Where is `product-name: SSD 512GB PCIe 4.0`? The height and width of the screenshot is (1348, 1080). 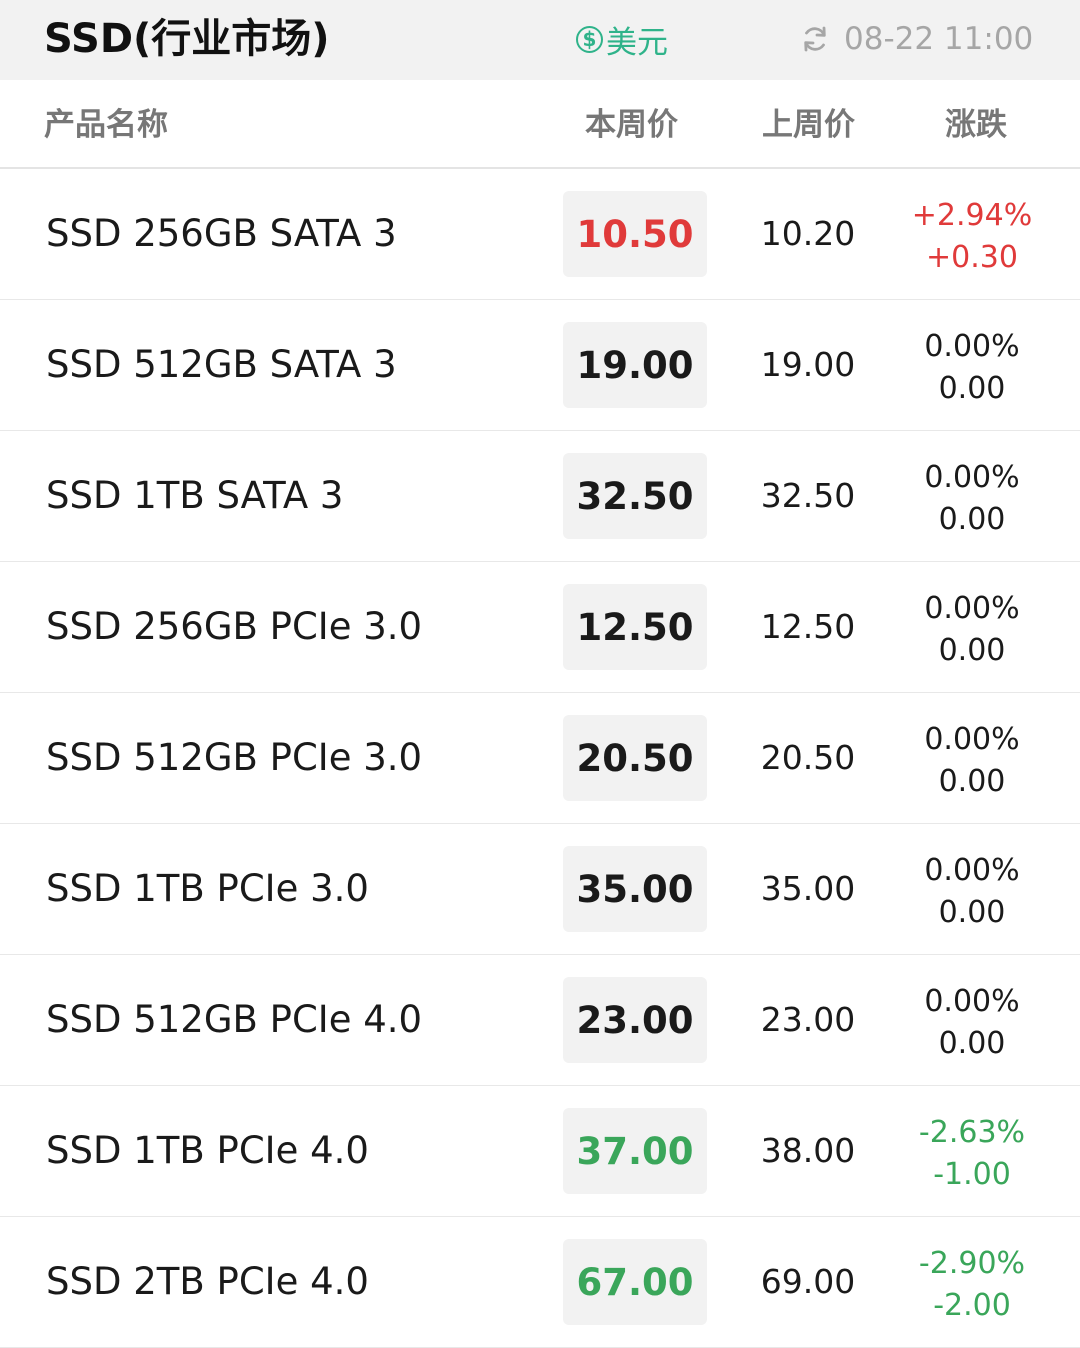 product-name: SSD 512GB PCIe 4.0 is located at coordinates (234, 1019).